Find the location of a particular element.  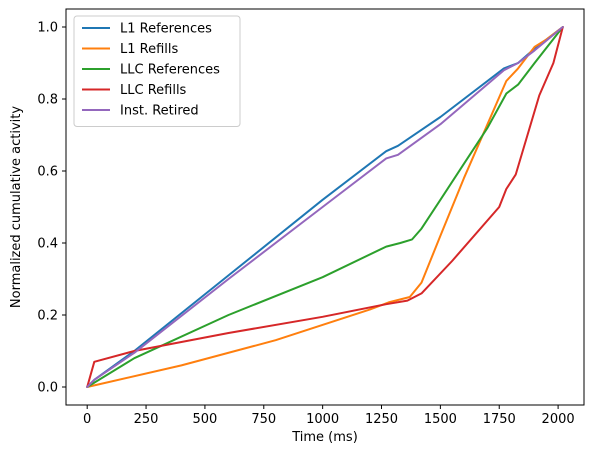

y-tick-label: 0.2 is located at coordinates (47, 316).